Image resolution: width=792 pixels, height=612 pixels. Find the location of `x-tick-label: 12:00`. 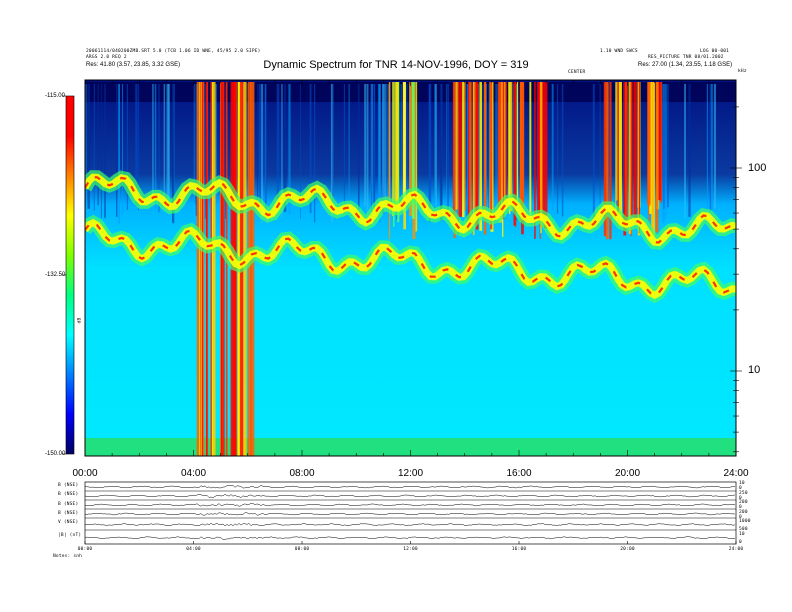

x-tick-label: 12:00 is located at coordinates (410, 473).